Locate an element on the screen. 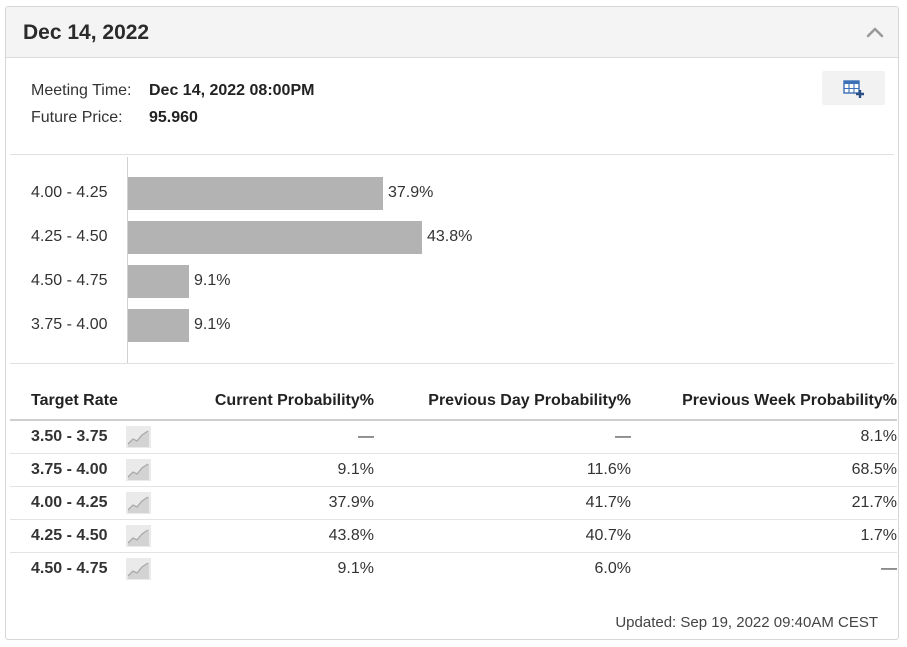  chart-axis-line is located at coordinates (127, 260).